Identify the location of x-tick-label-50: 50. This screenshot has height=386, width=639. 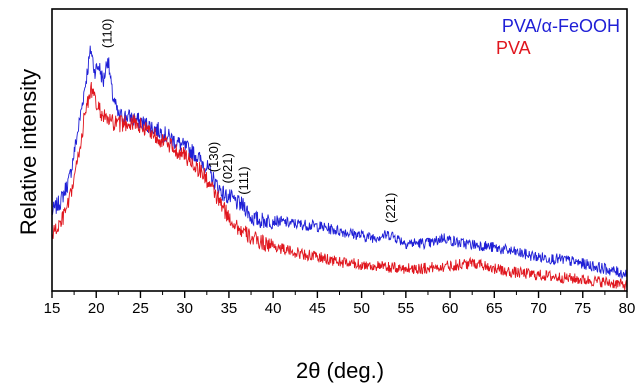
(361, 308).